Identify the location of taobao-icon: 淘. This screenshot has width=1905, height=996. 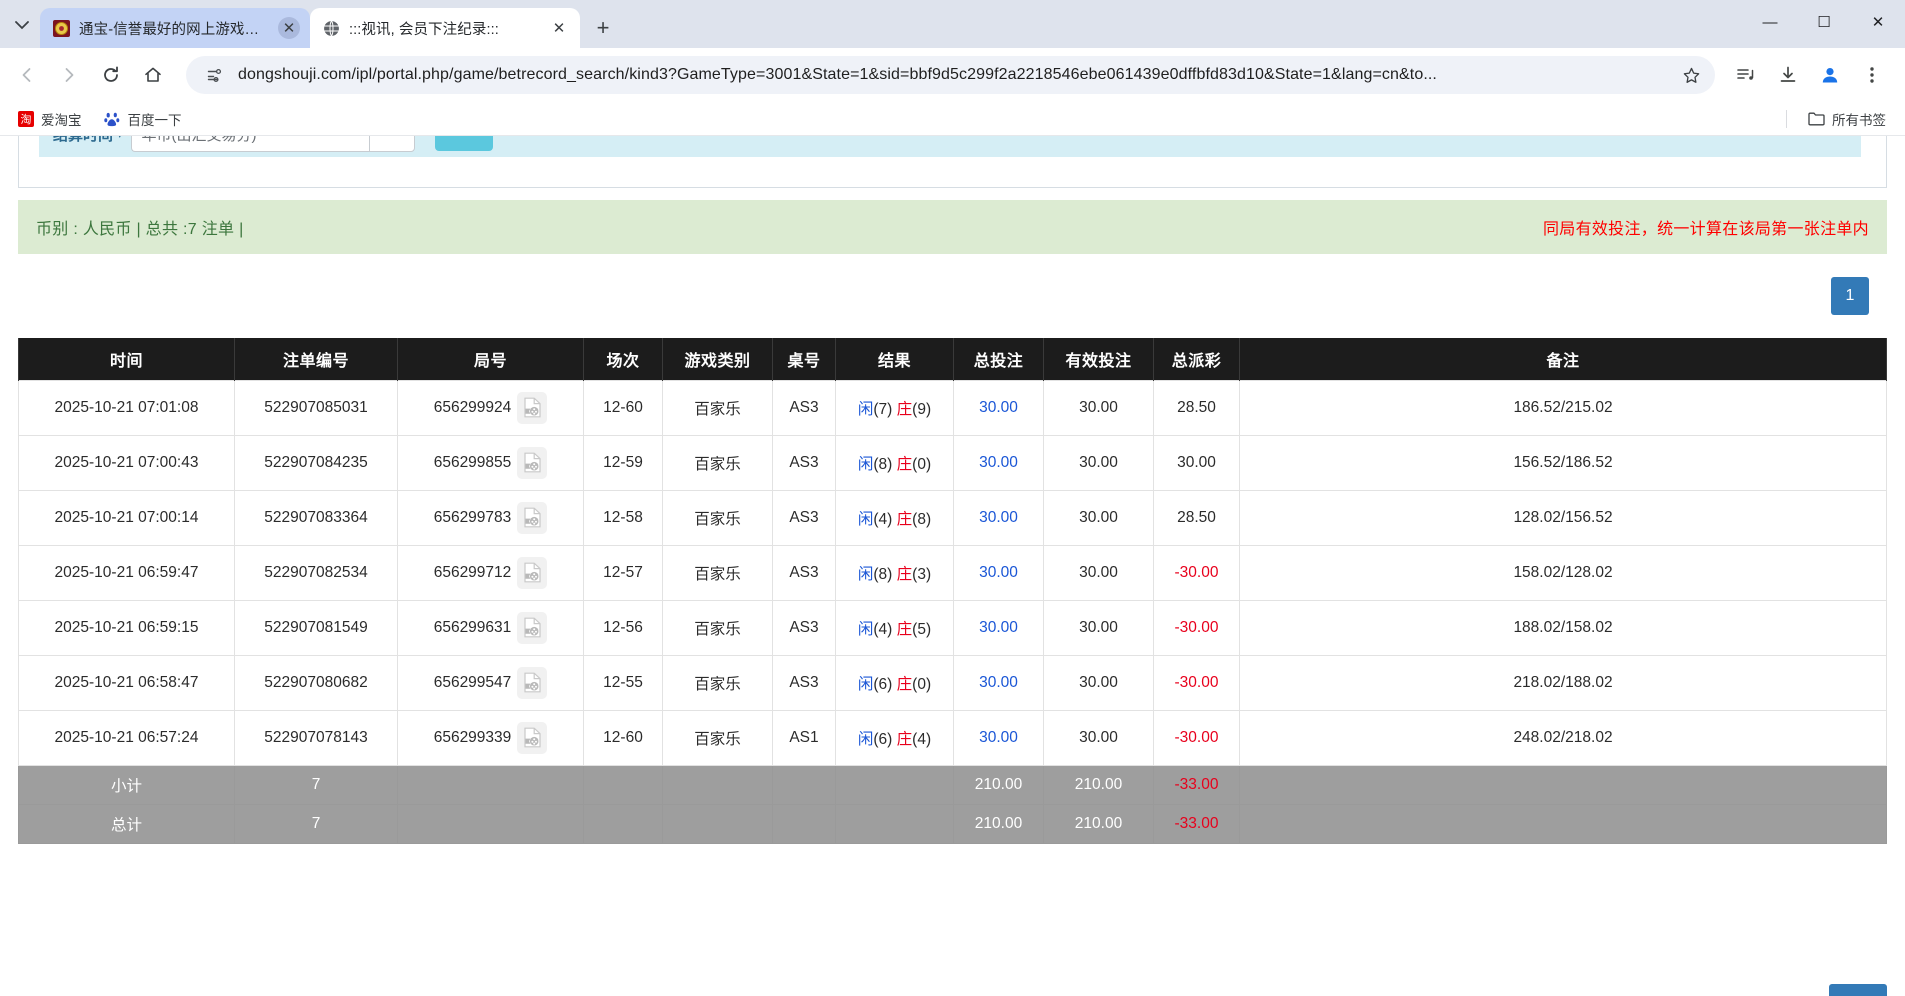
(25, 118).